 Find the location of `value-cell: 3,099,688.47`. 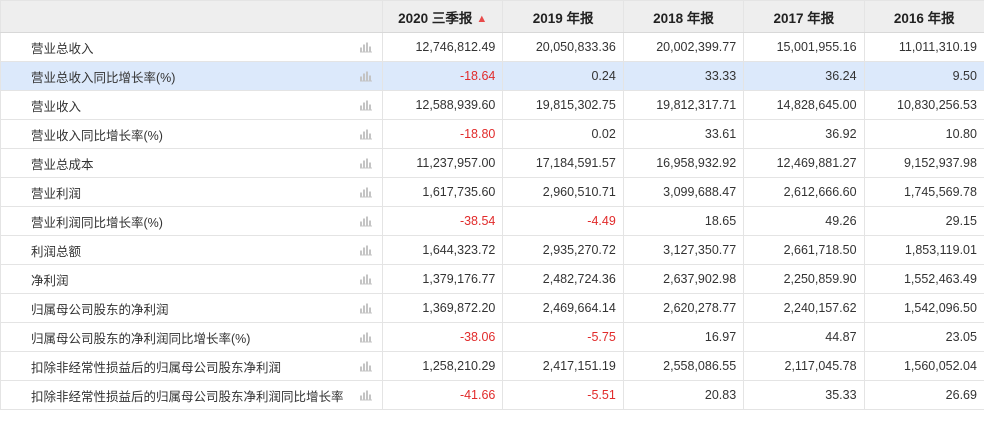

value-cell: 3,099,688.47 is located at coordinates (683, 192).